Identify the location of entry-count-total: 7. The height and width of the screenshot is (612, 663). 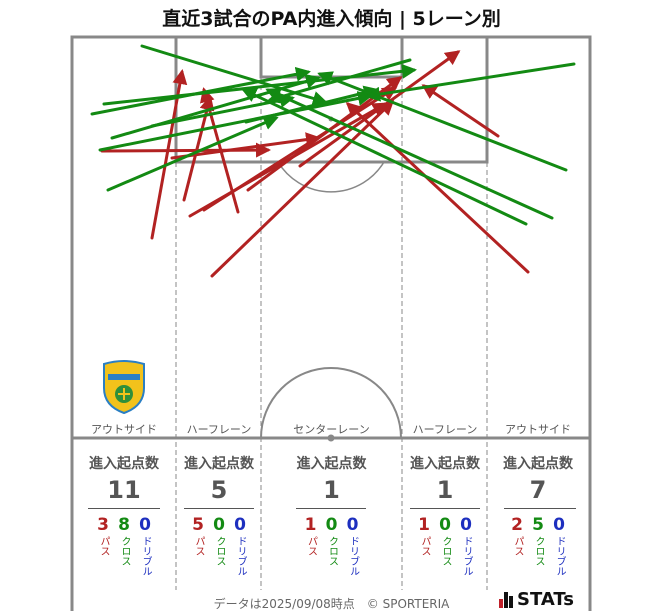
(538, 490).